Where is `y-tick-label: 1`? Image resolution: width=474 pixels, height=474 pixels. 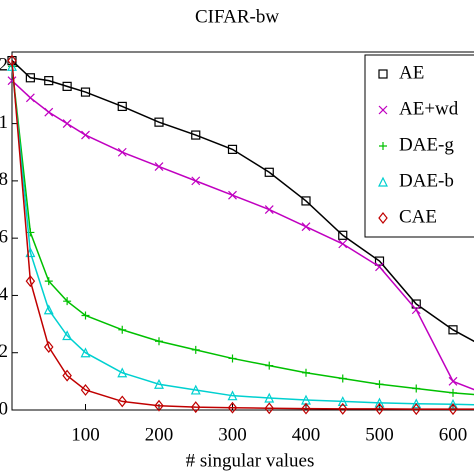
y-tick-label: 1 is located at coordinates (4, 122).